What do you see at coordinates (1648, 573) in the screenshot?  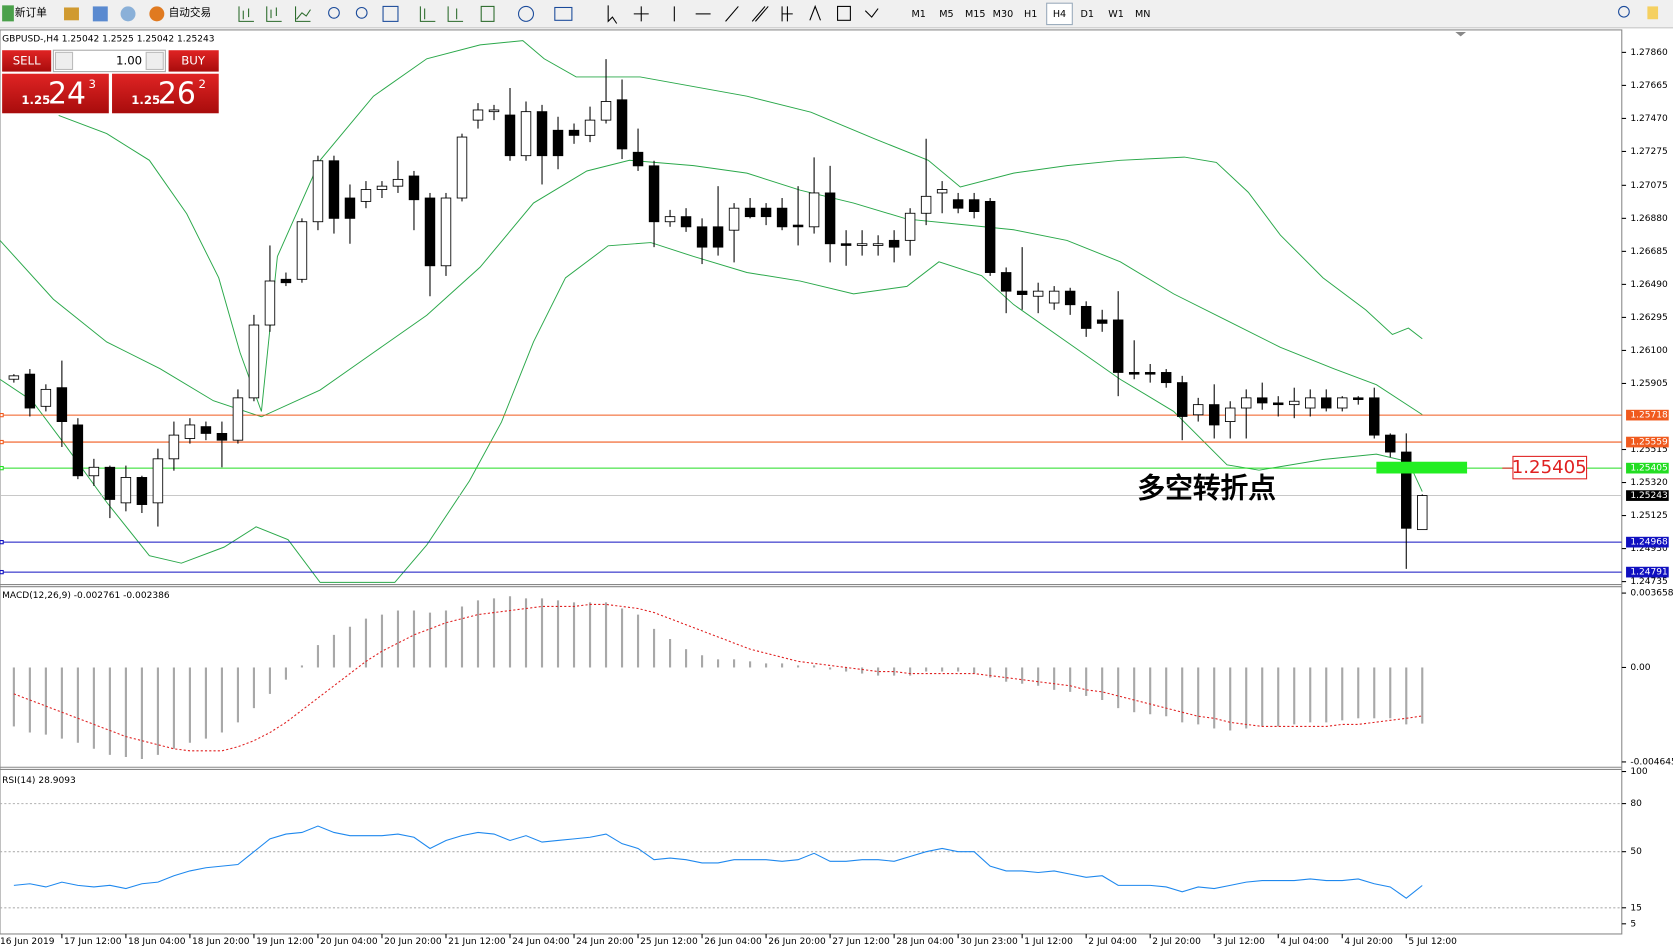 I see `level-label: 1.24791` at bounding box center [1648, 573].